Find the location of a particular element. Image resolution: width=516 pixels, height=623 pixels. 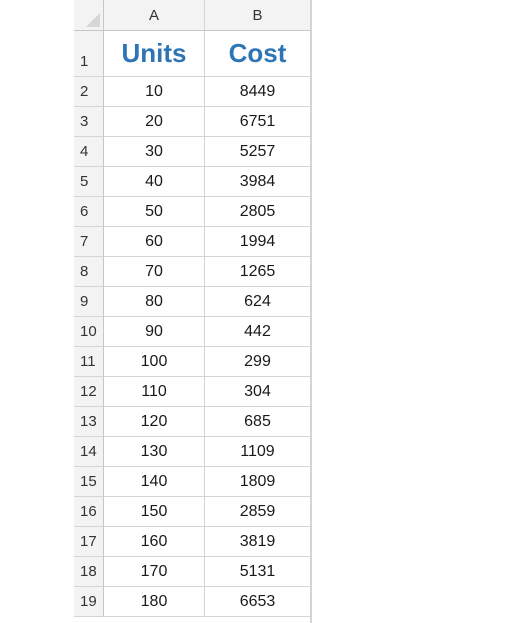

table-row: 3 20 6751 is located at coordinates (192, 122).